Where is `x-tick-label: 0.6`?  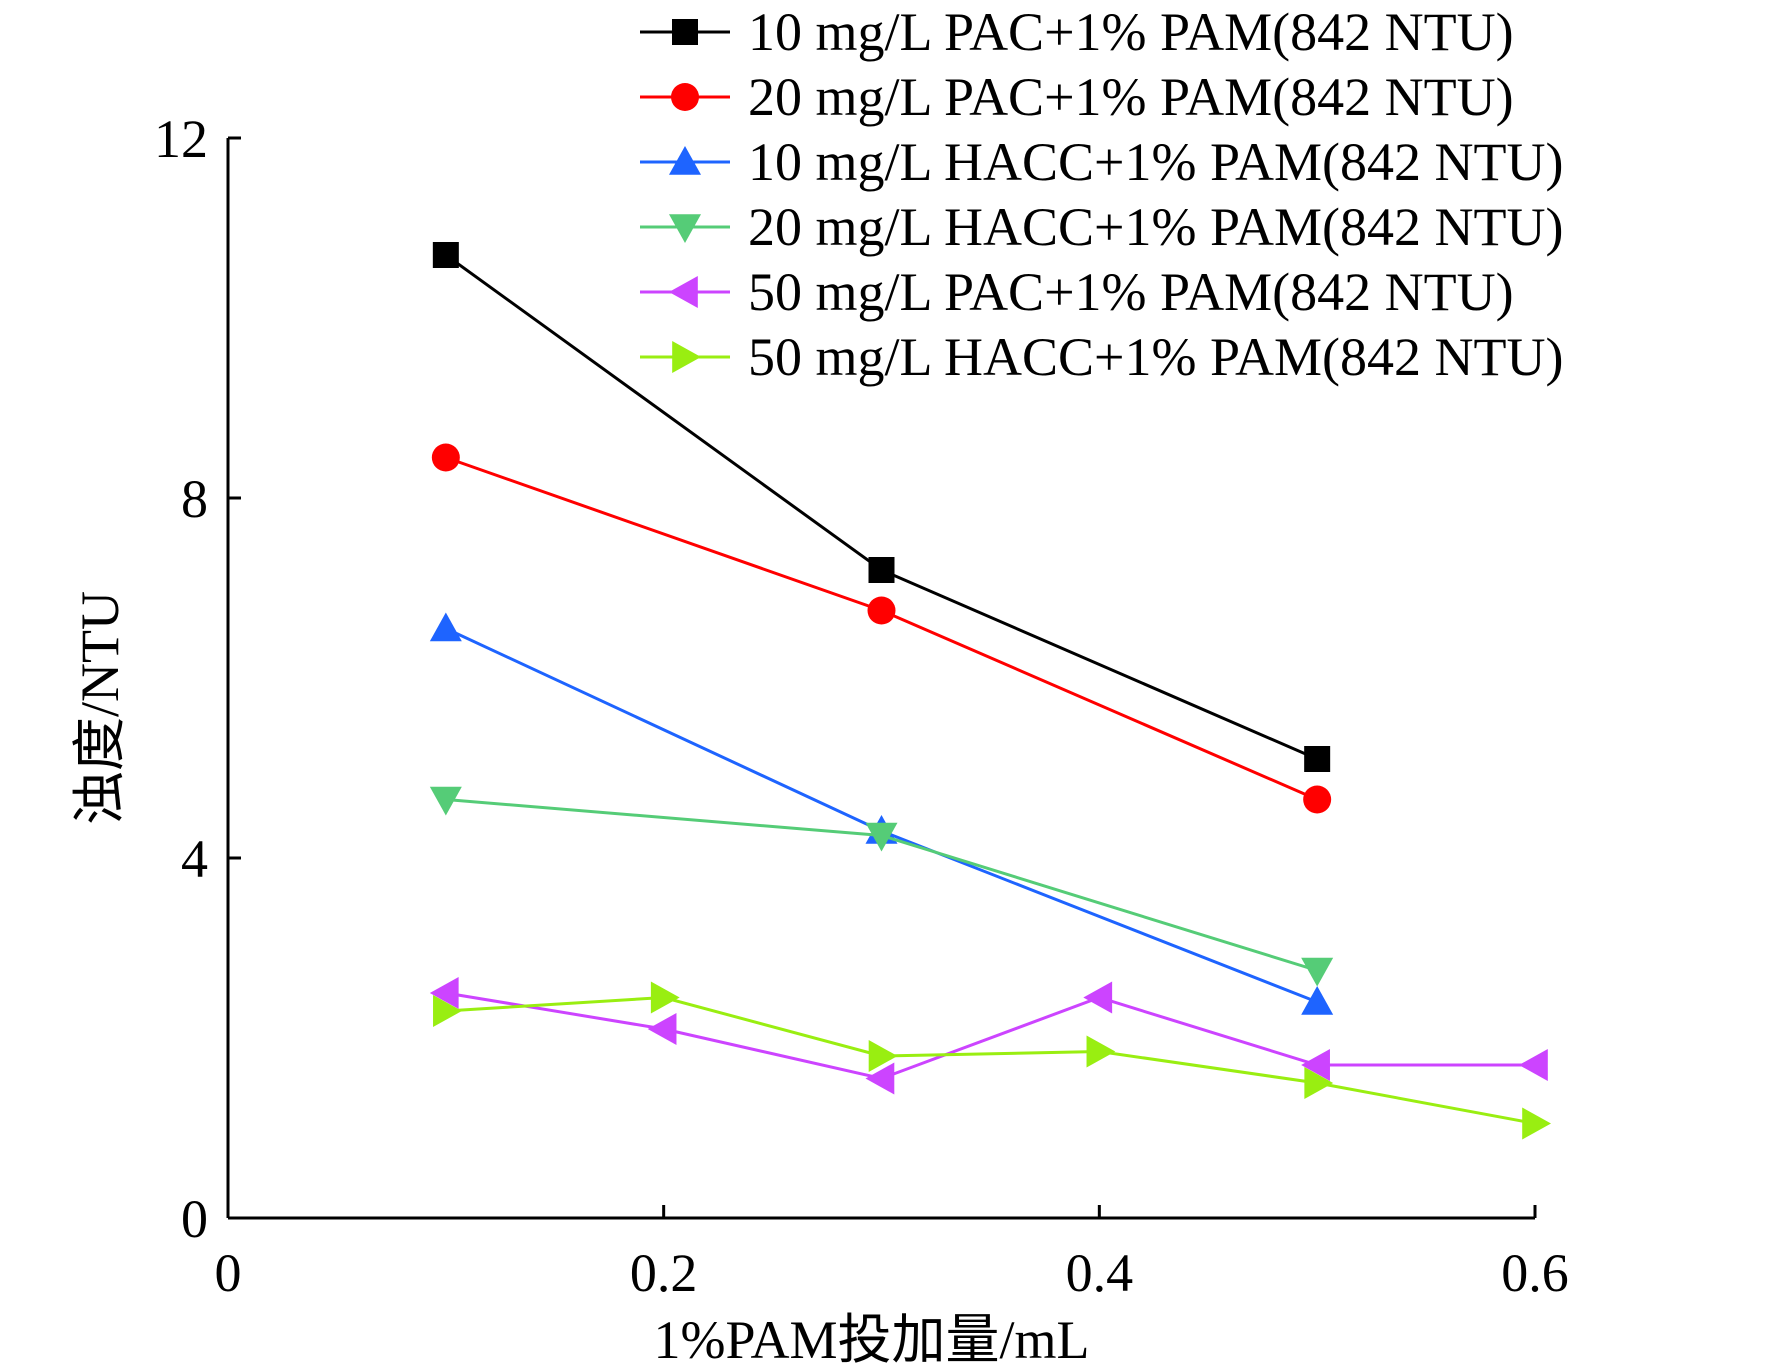 x-tick-label: 0.6 is located at coordinates (1535, 1273).